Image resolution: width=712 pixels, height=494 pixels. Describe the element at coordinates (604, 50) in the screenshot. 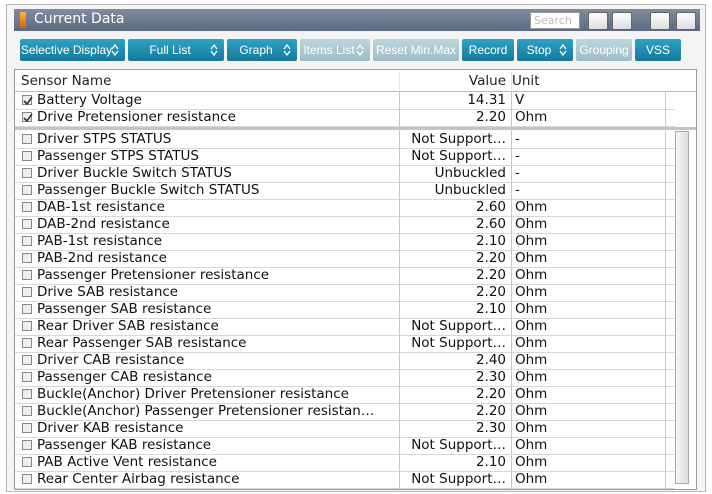

I see `toolbar-button: Grouping` at that location.